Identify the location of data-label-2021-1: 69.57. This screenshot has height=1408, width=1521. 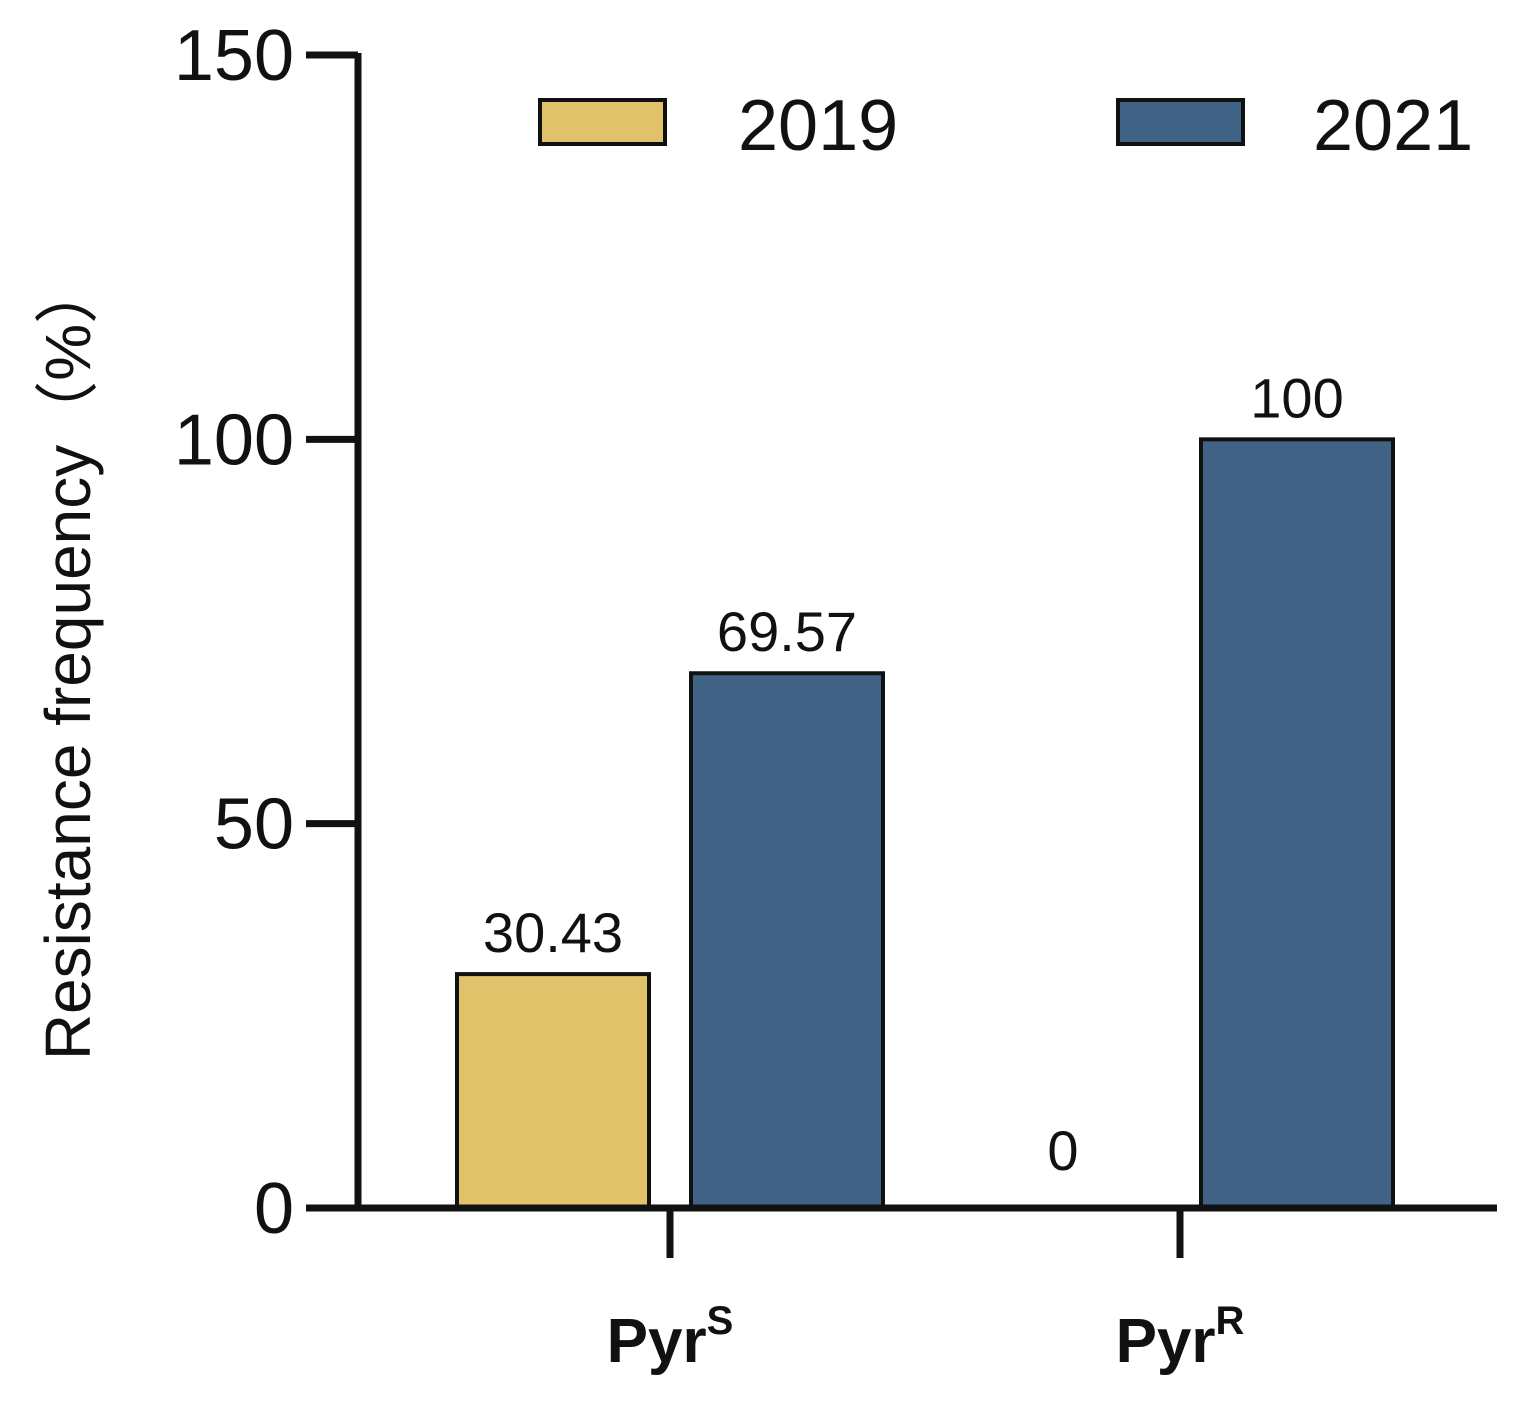
(787, 631).